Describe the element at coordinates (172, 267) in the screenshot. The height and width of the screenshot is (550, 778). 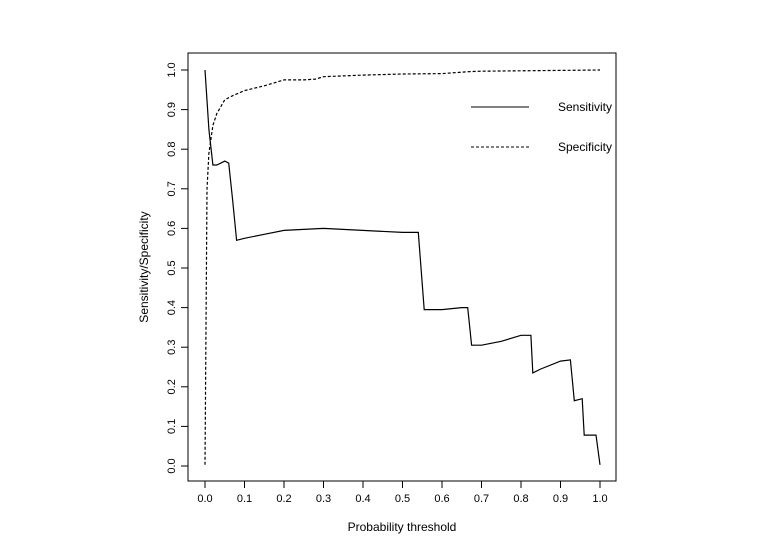
I see `y-tick-label: 0.5` at that location.